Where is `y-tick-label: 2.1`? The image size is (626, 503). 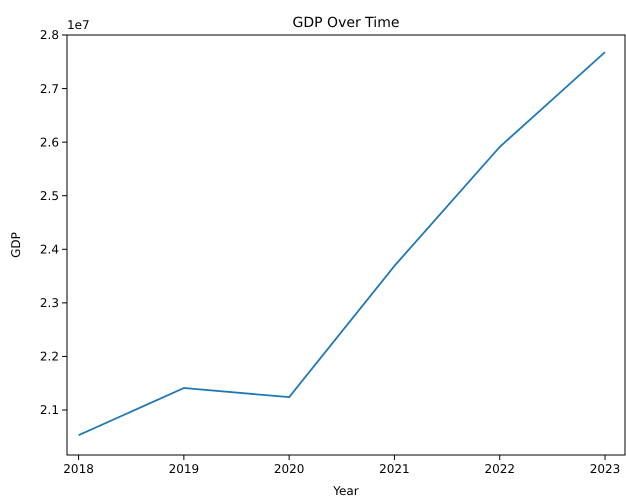
y-tick-label: 2.1 is located at coordinates (49, 410).